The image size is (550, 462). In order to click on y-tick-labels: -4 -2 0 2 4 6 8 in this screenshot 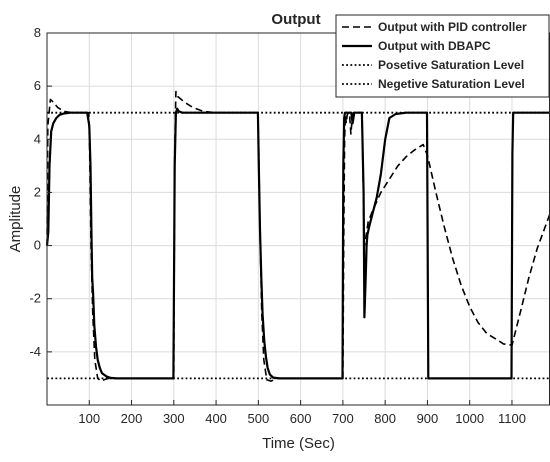, I will do `click(35, 192)`.